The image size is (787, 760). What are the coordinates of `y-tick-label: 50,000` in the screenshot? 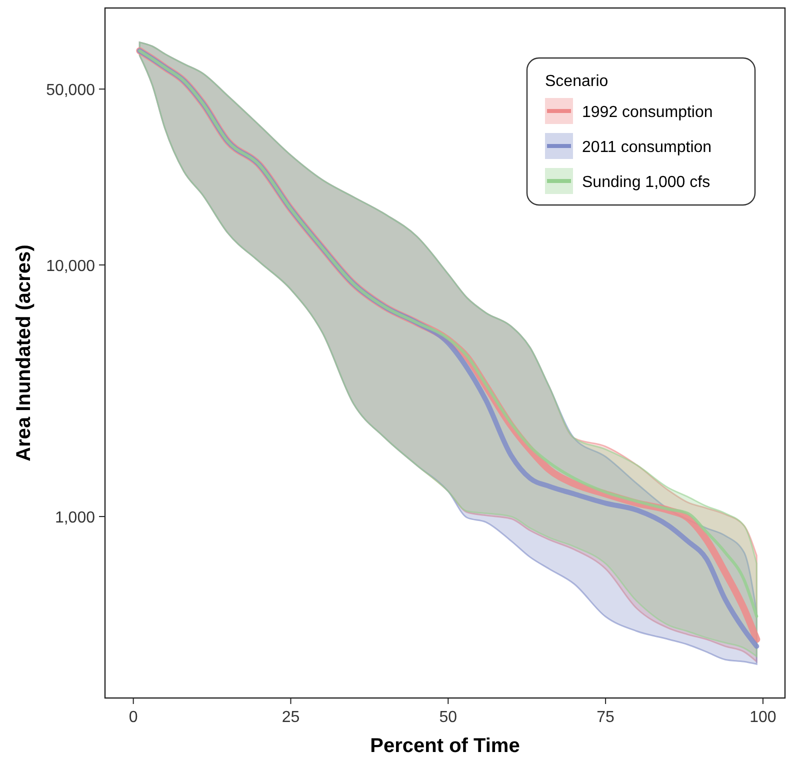 It's located at (71, 91).